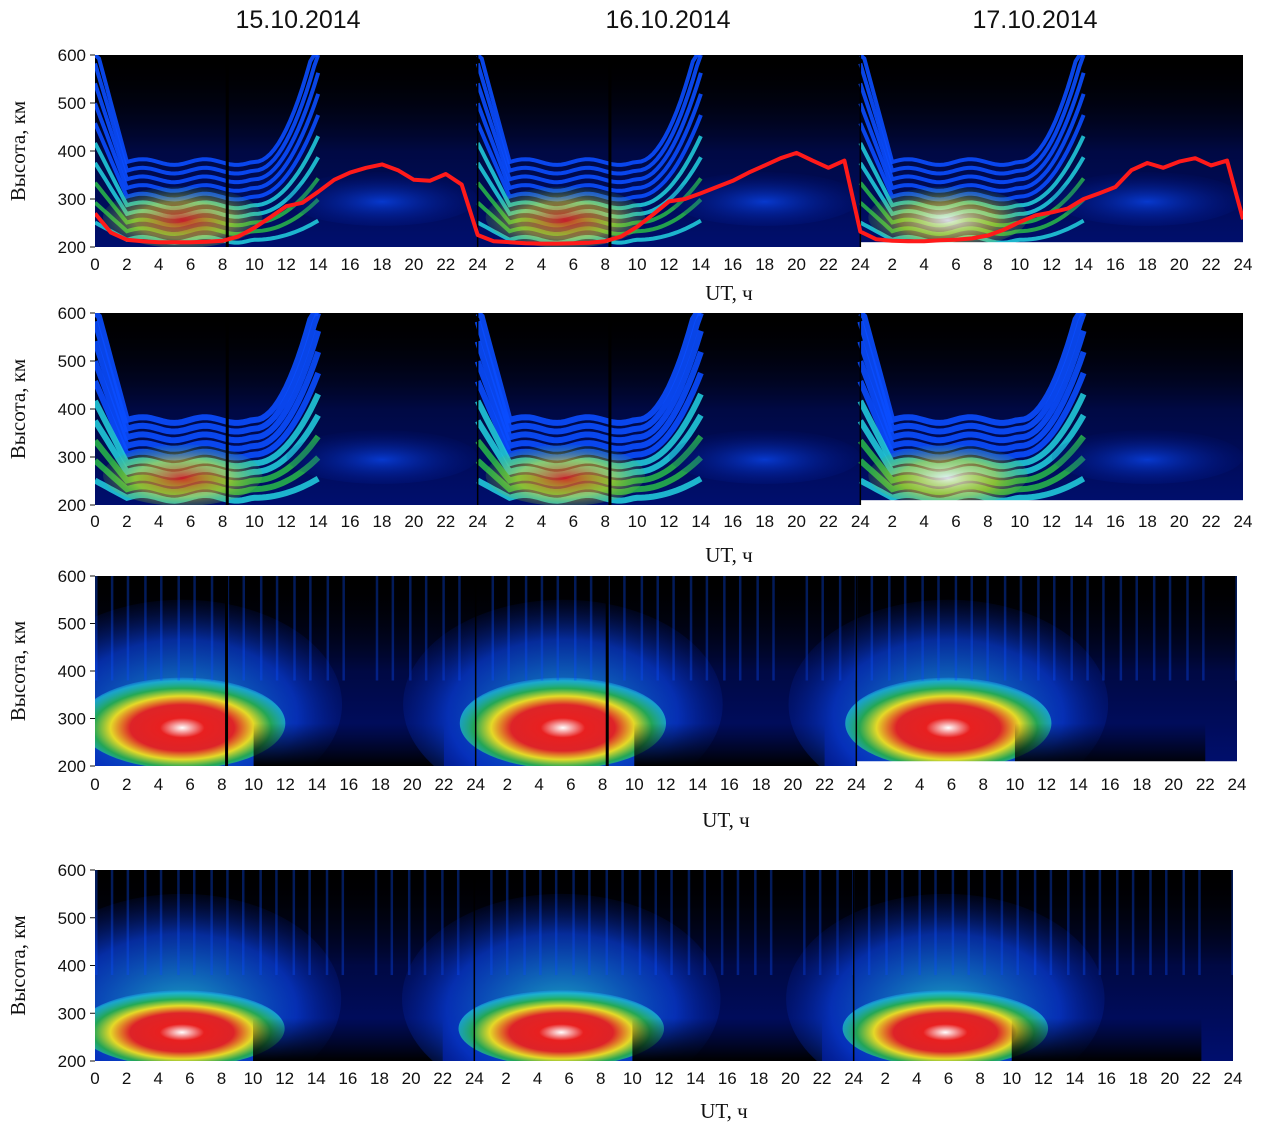  What do you see at coordinates (72, 505) in the screenshot?
I see `y-tick-label: 200` at bounding box center [72, 505].